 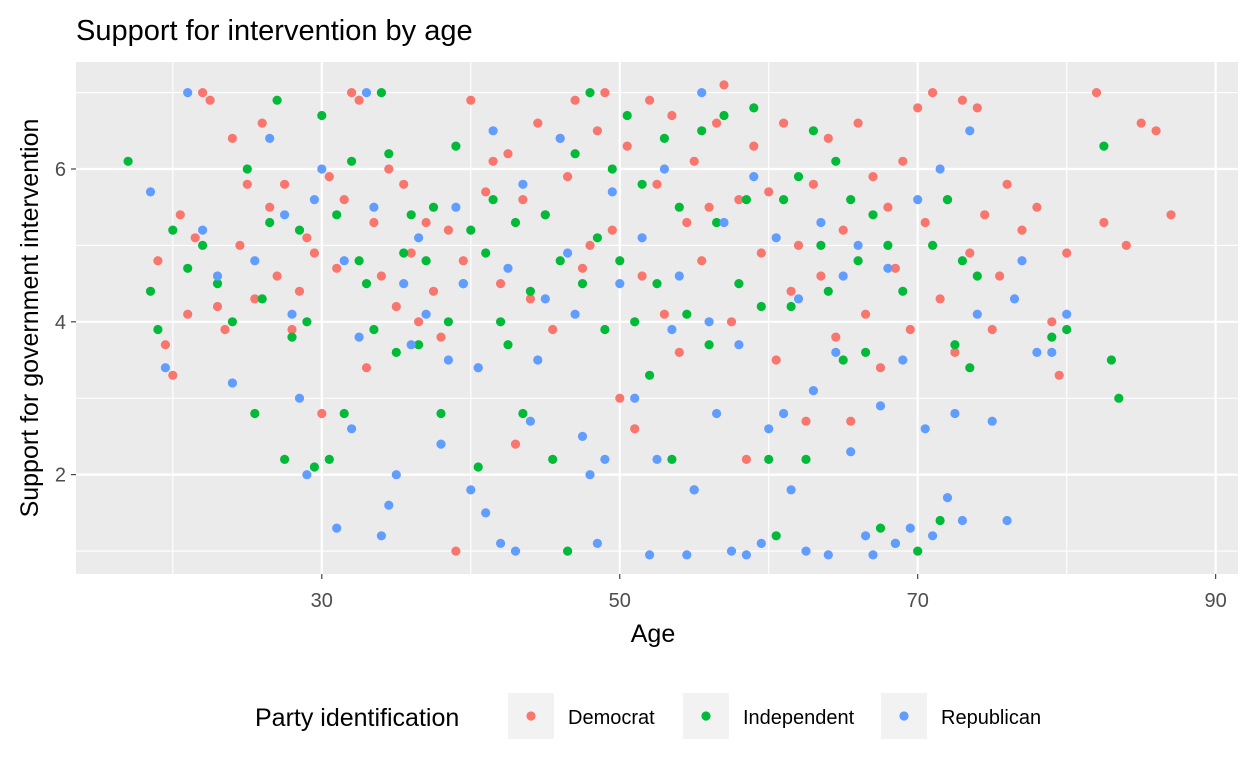 I want to click on legend-item-democrat: Democrat, so click(x=581, y=716).